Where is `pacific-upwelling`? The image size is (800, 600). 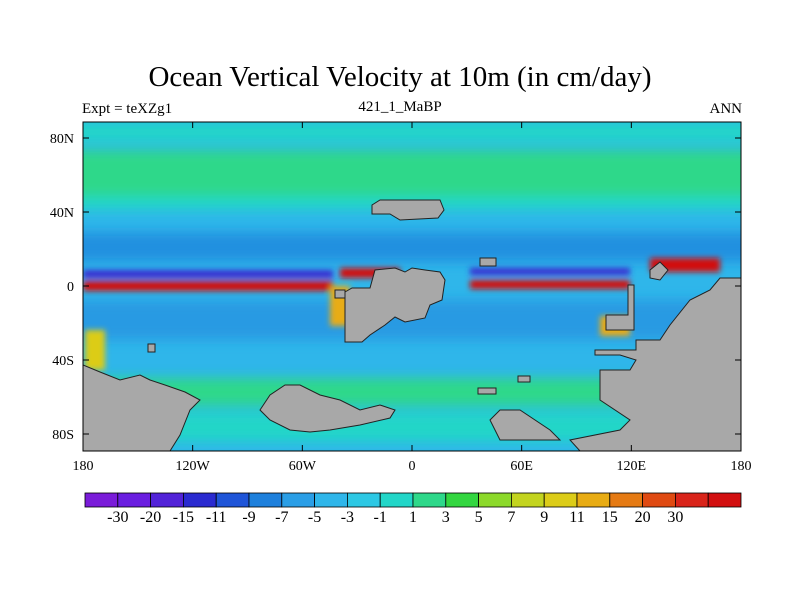
pacific-upwelling is located at coordinates (208, 286).